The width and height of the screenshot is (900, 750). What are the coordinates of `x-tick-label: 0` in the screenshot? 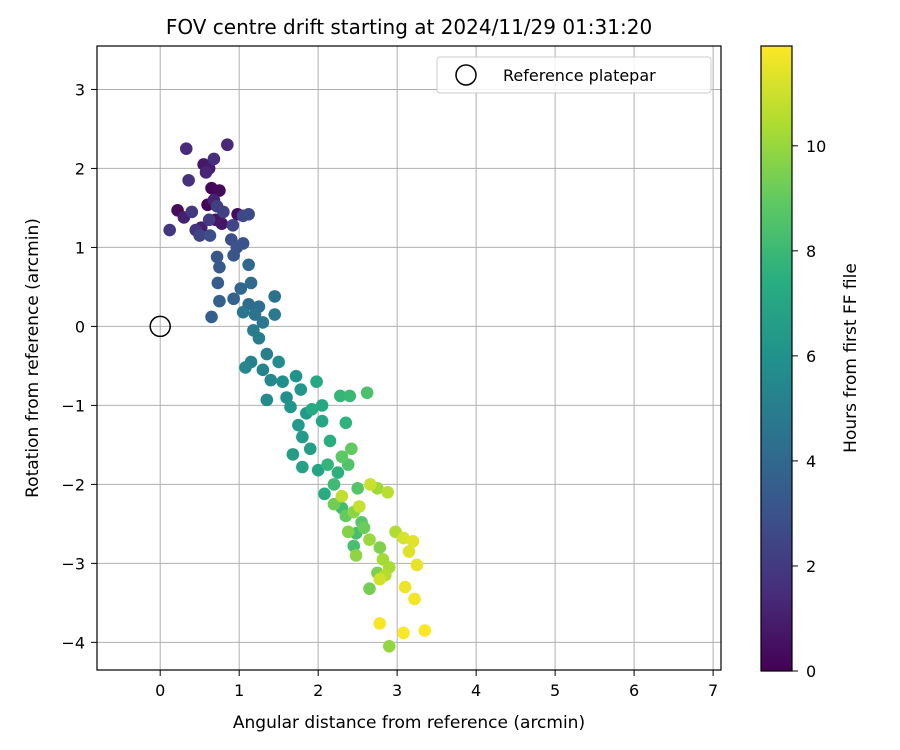 It's located at (160, 690).